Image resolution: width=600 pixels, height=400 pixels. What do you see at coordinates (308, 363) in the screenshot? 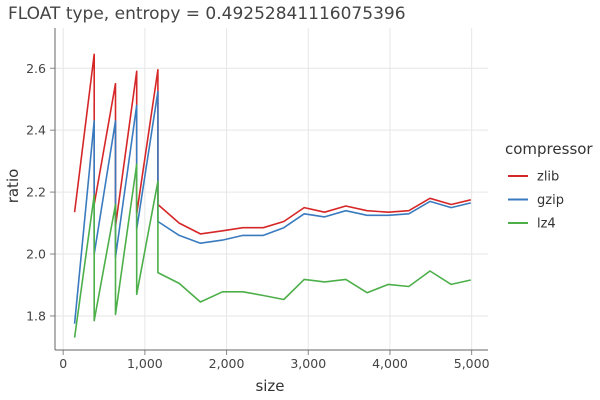
I see `x-tick-label: 3,000` at bounding box center [308, 363].